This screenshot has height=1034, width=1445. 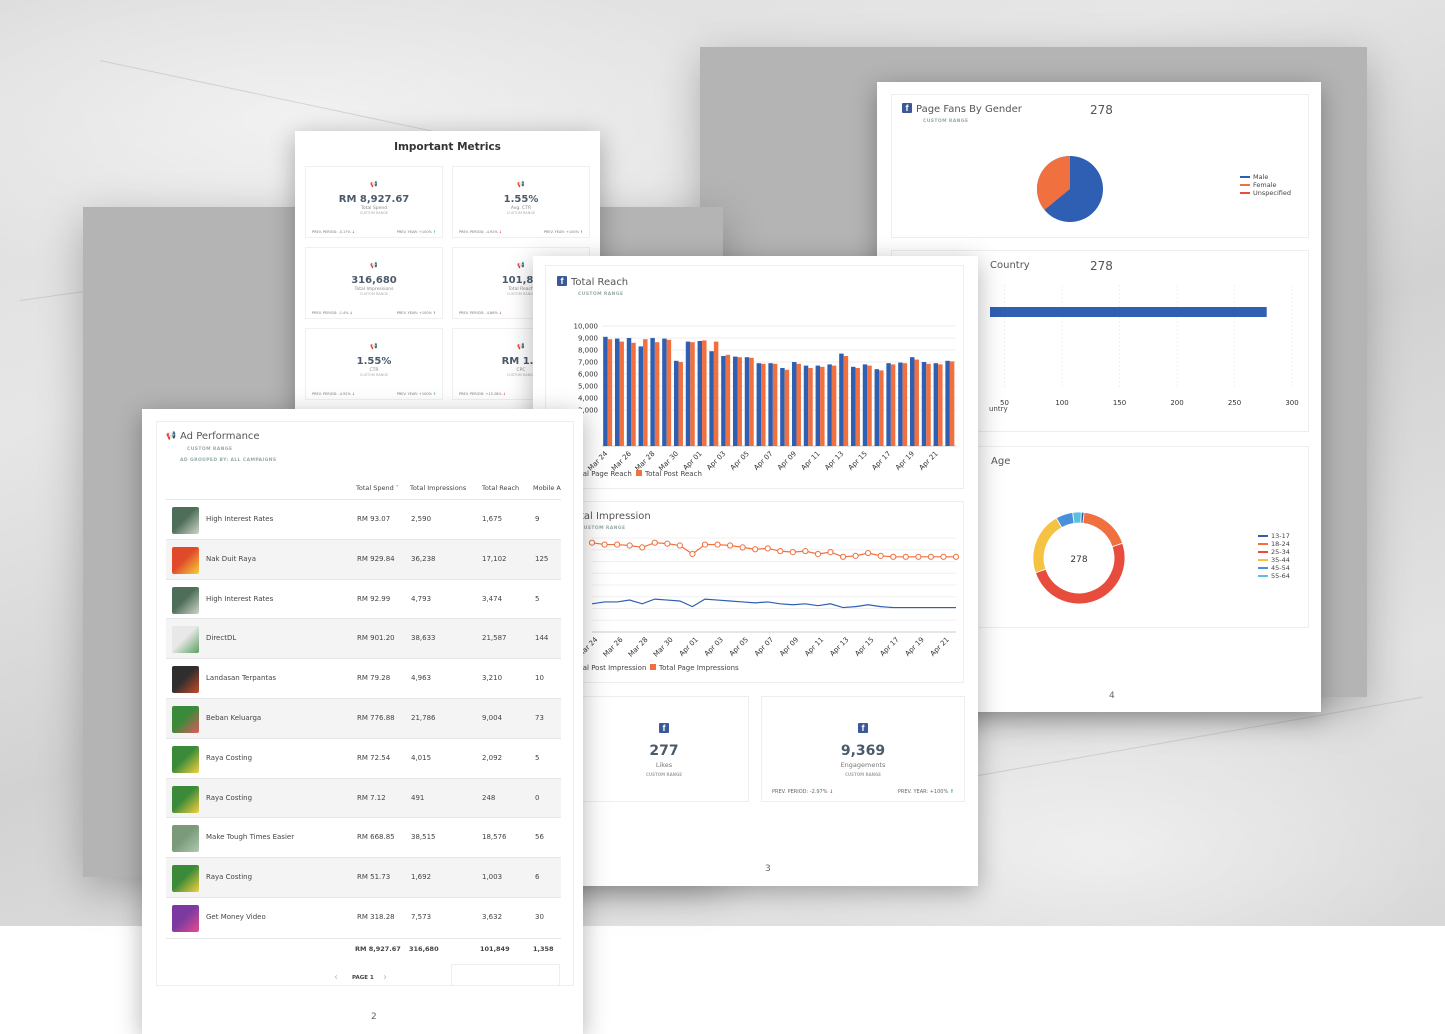 I want to click on pager-prev-icon: ‹, so click(x=336, y=977).